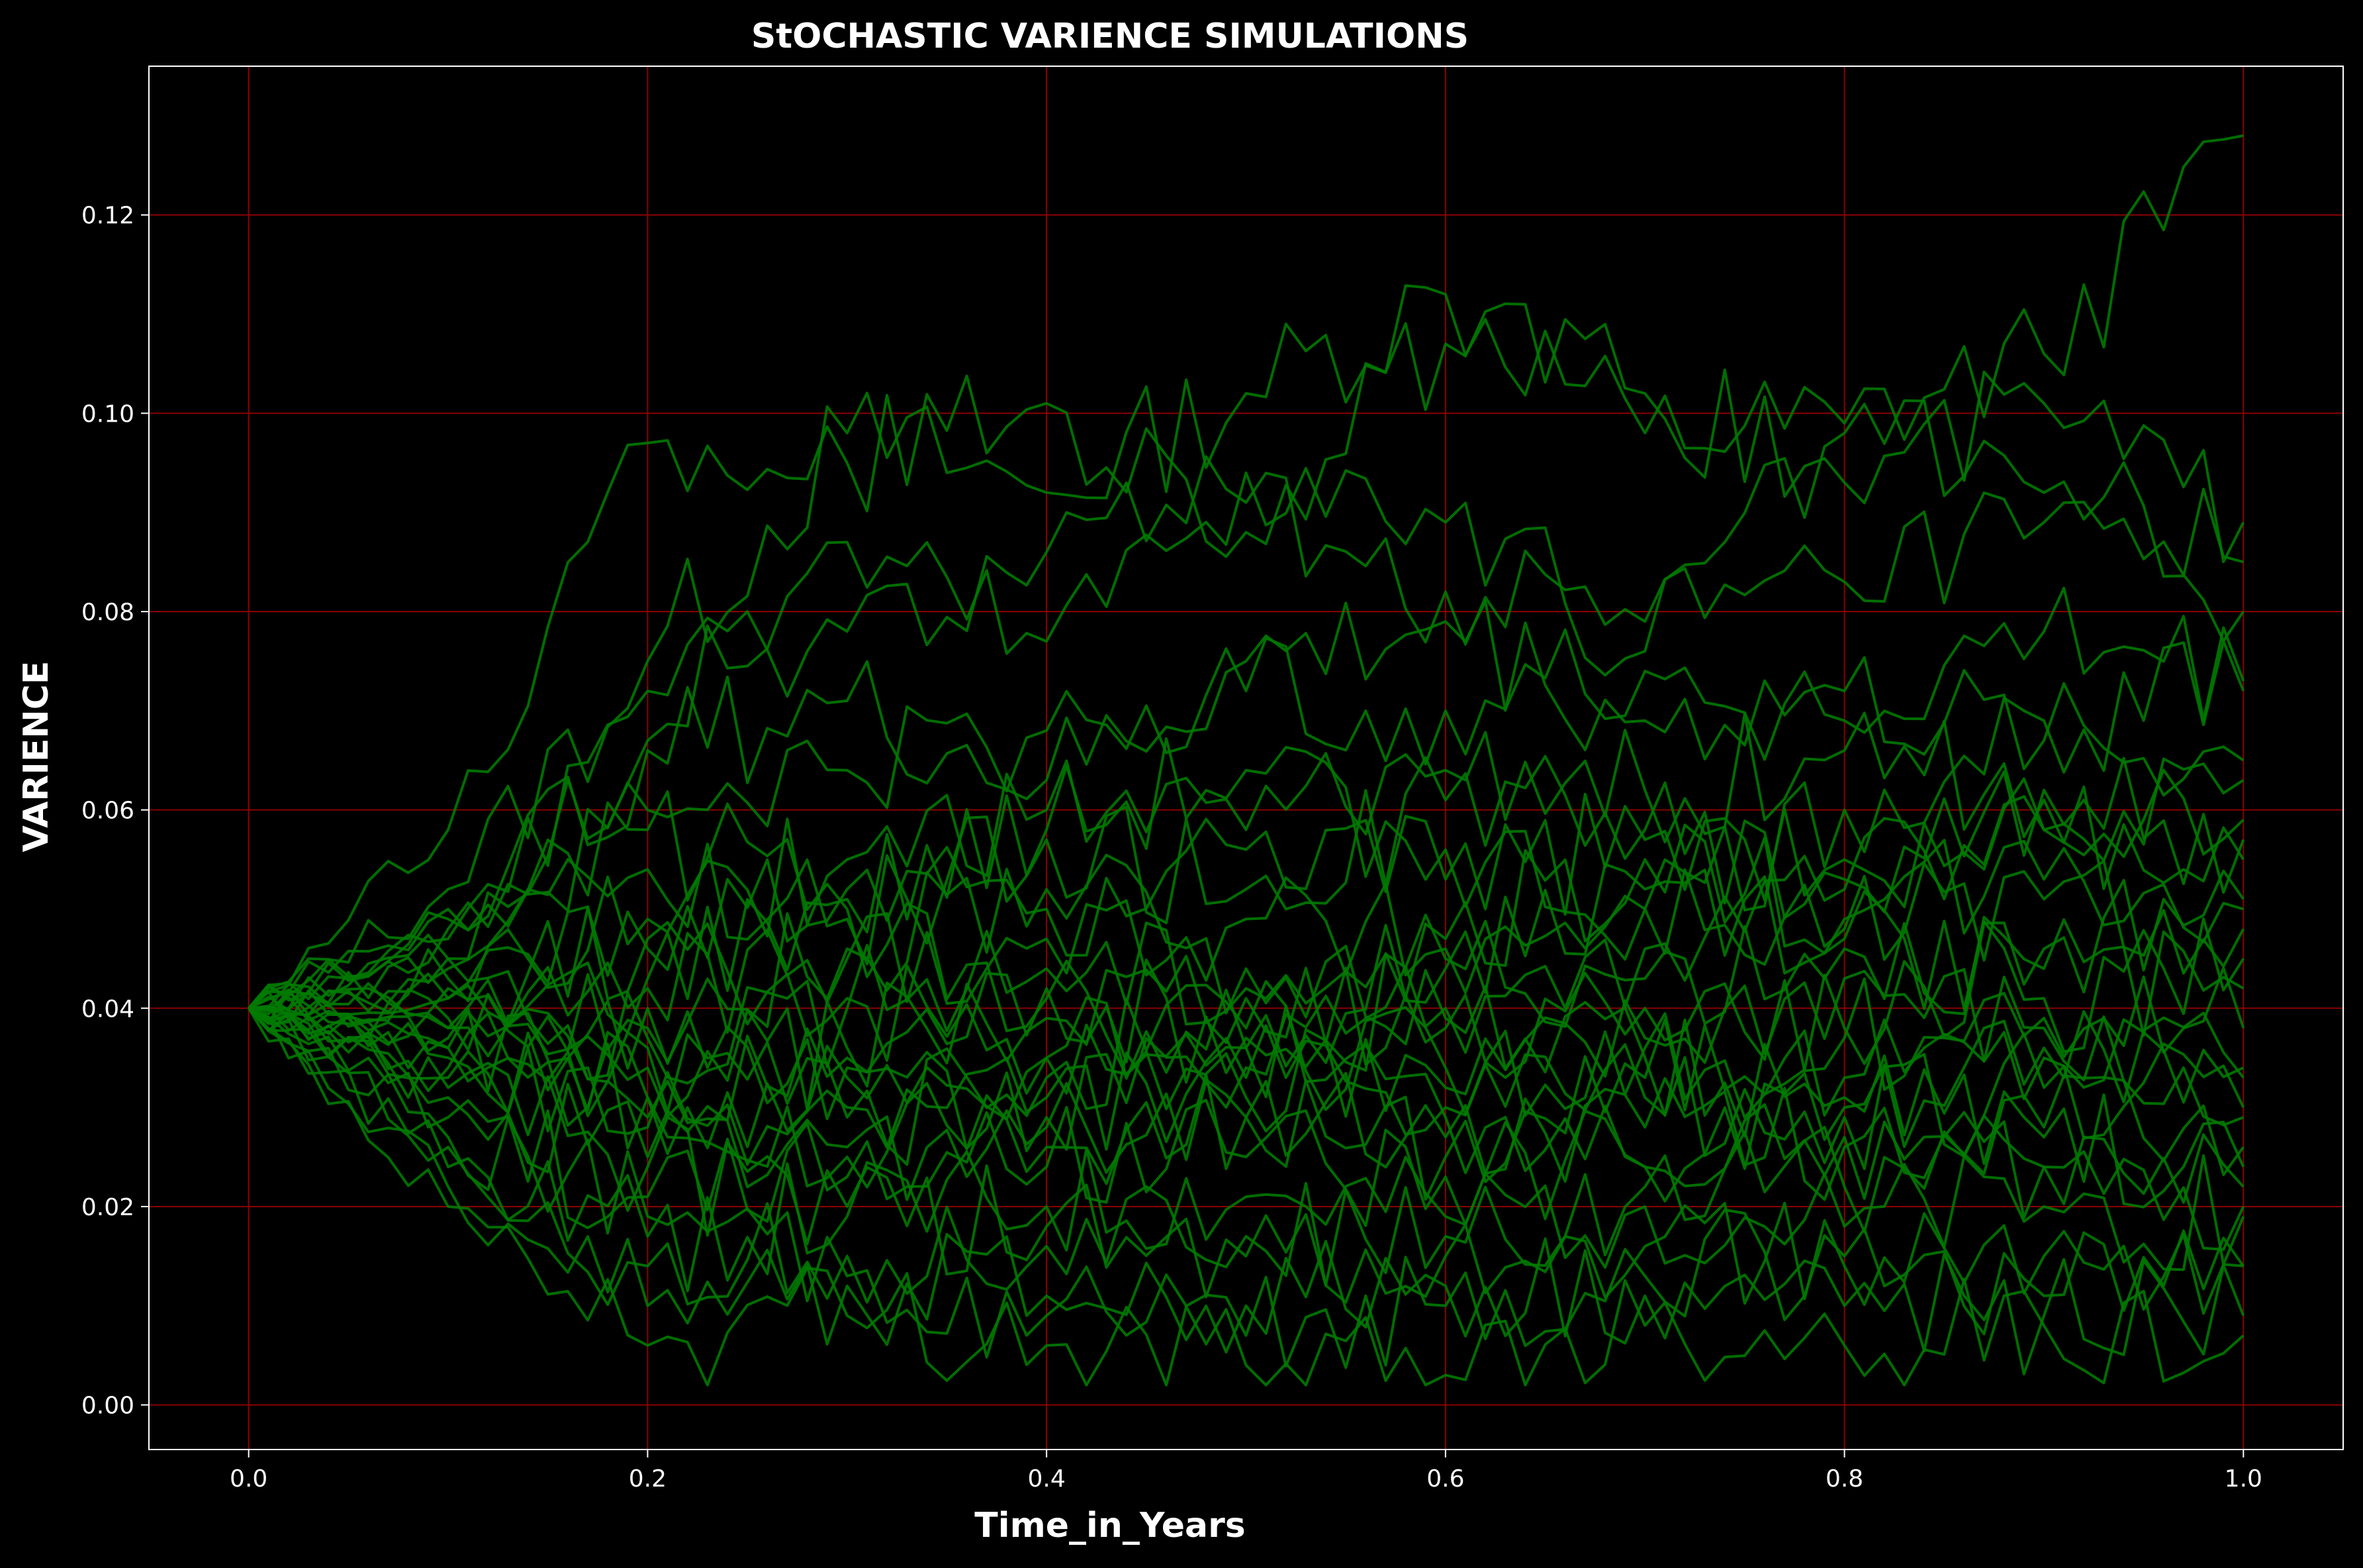  What do you see at coordinates (107, 1009) in the screenshot?
I see `y-tick-label: 0.04` at bounding box center [107, 1009].